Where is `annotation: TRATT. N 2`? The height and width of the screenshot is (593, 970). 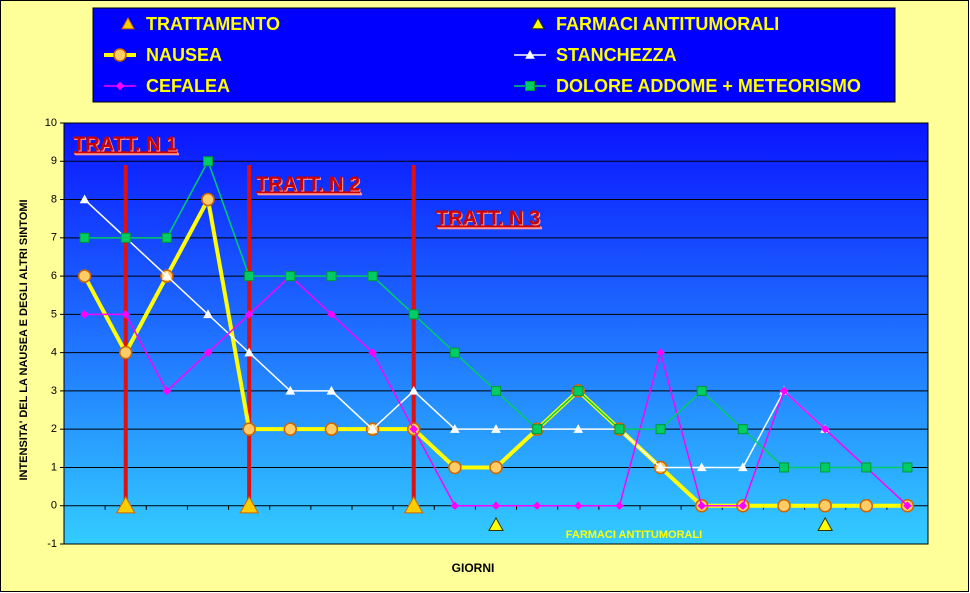 annotation: TRATT. N 2 is located at coordinates (308, 184).